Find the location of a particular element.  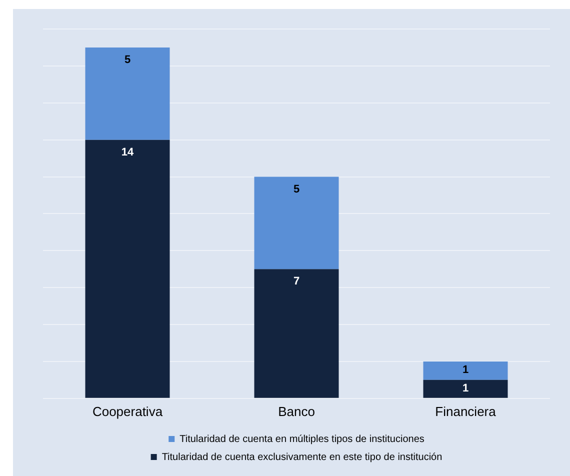

legend-label: Titularidad de cuenta en múltiples tipos de instituciones is located at coordinates (302, 439).